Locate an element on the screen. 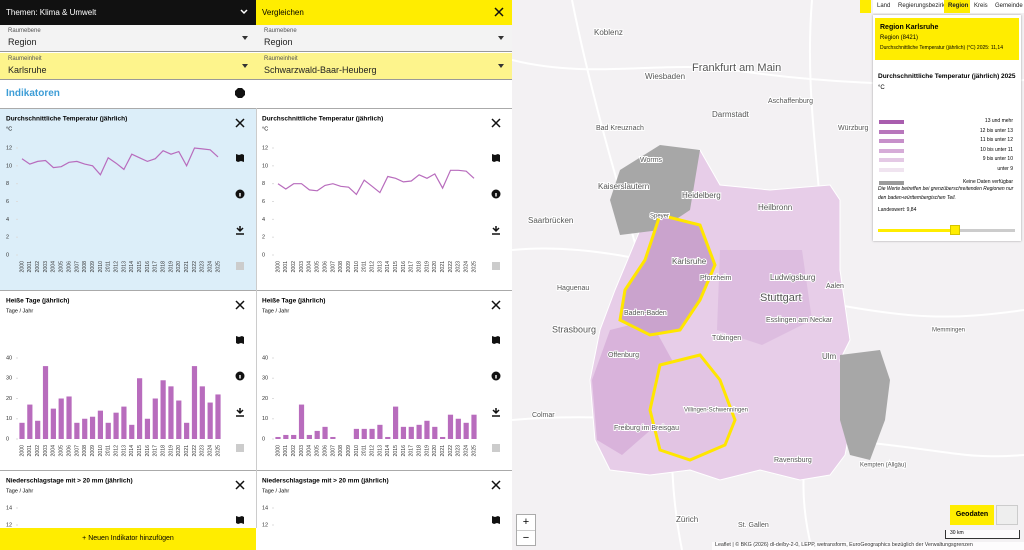 The width and height of the screenshot is (1024, 550). compare-region is located at coordinates (692, 407).